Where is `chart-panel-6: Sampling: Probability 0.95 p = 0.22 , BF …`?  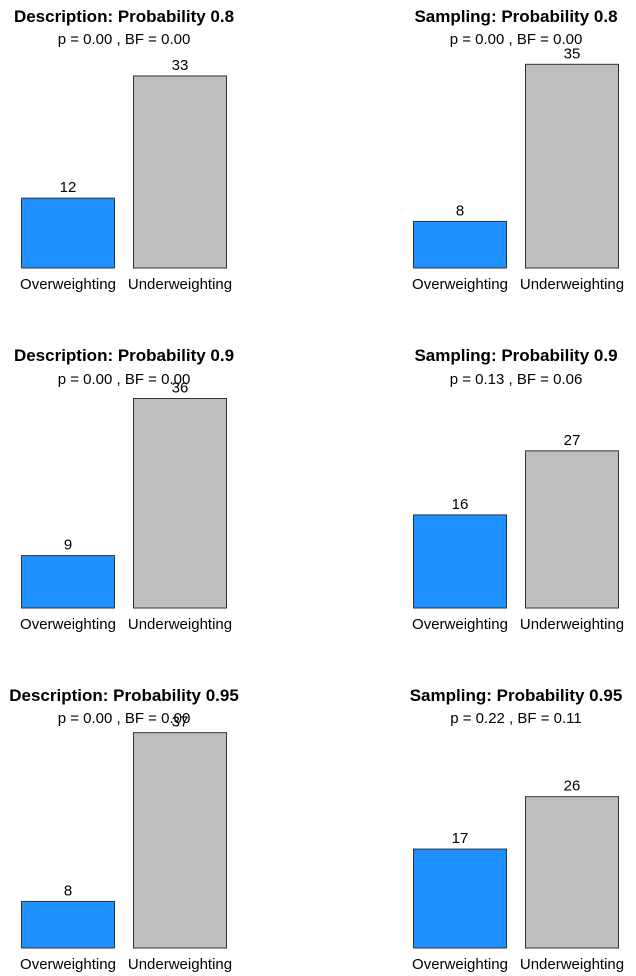 chart-panel-6: Sampling: Probability 0.95 p = 0.22 , BF … is located at coordinates (517, 829).